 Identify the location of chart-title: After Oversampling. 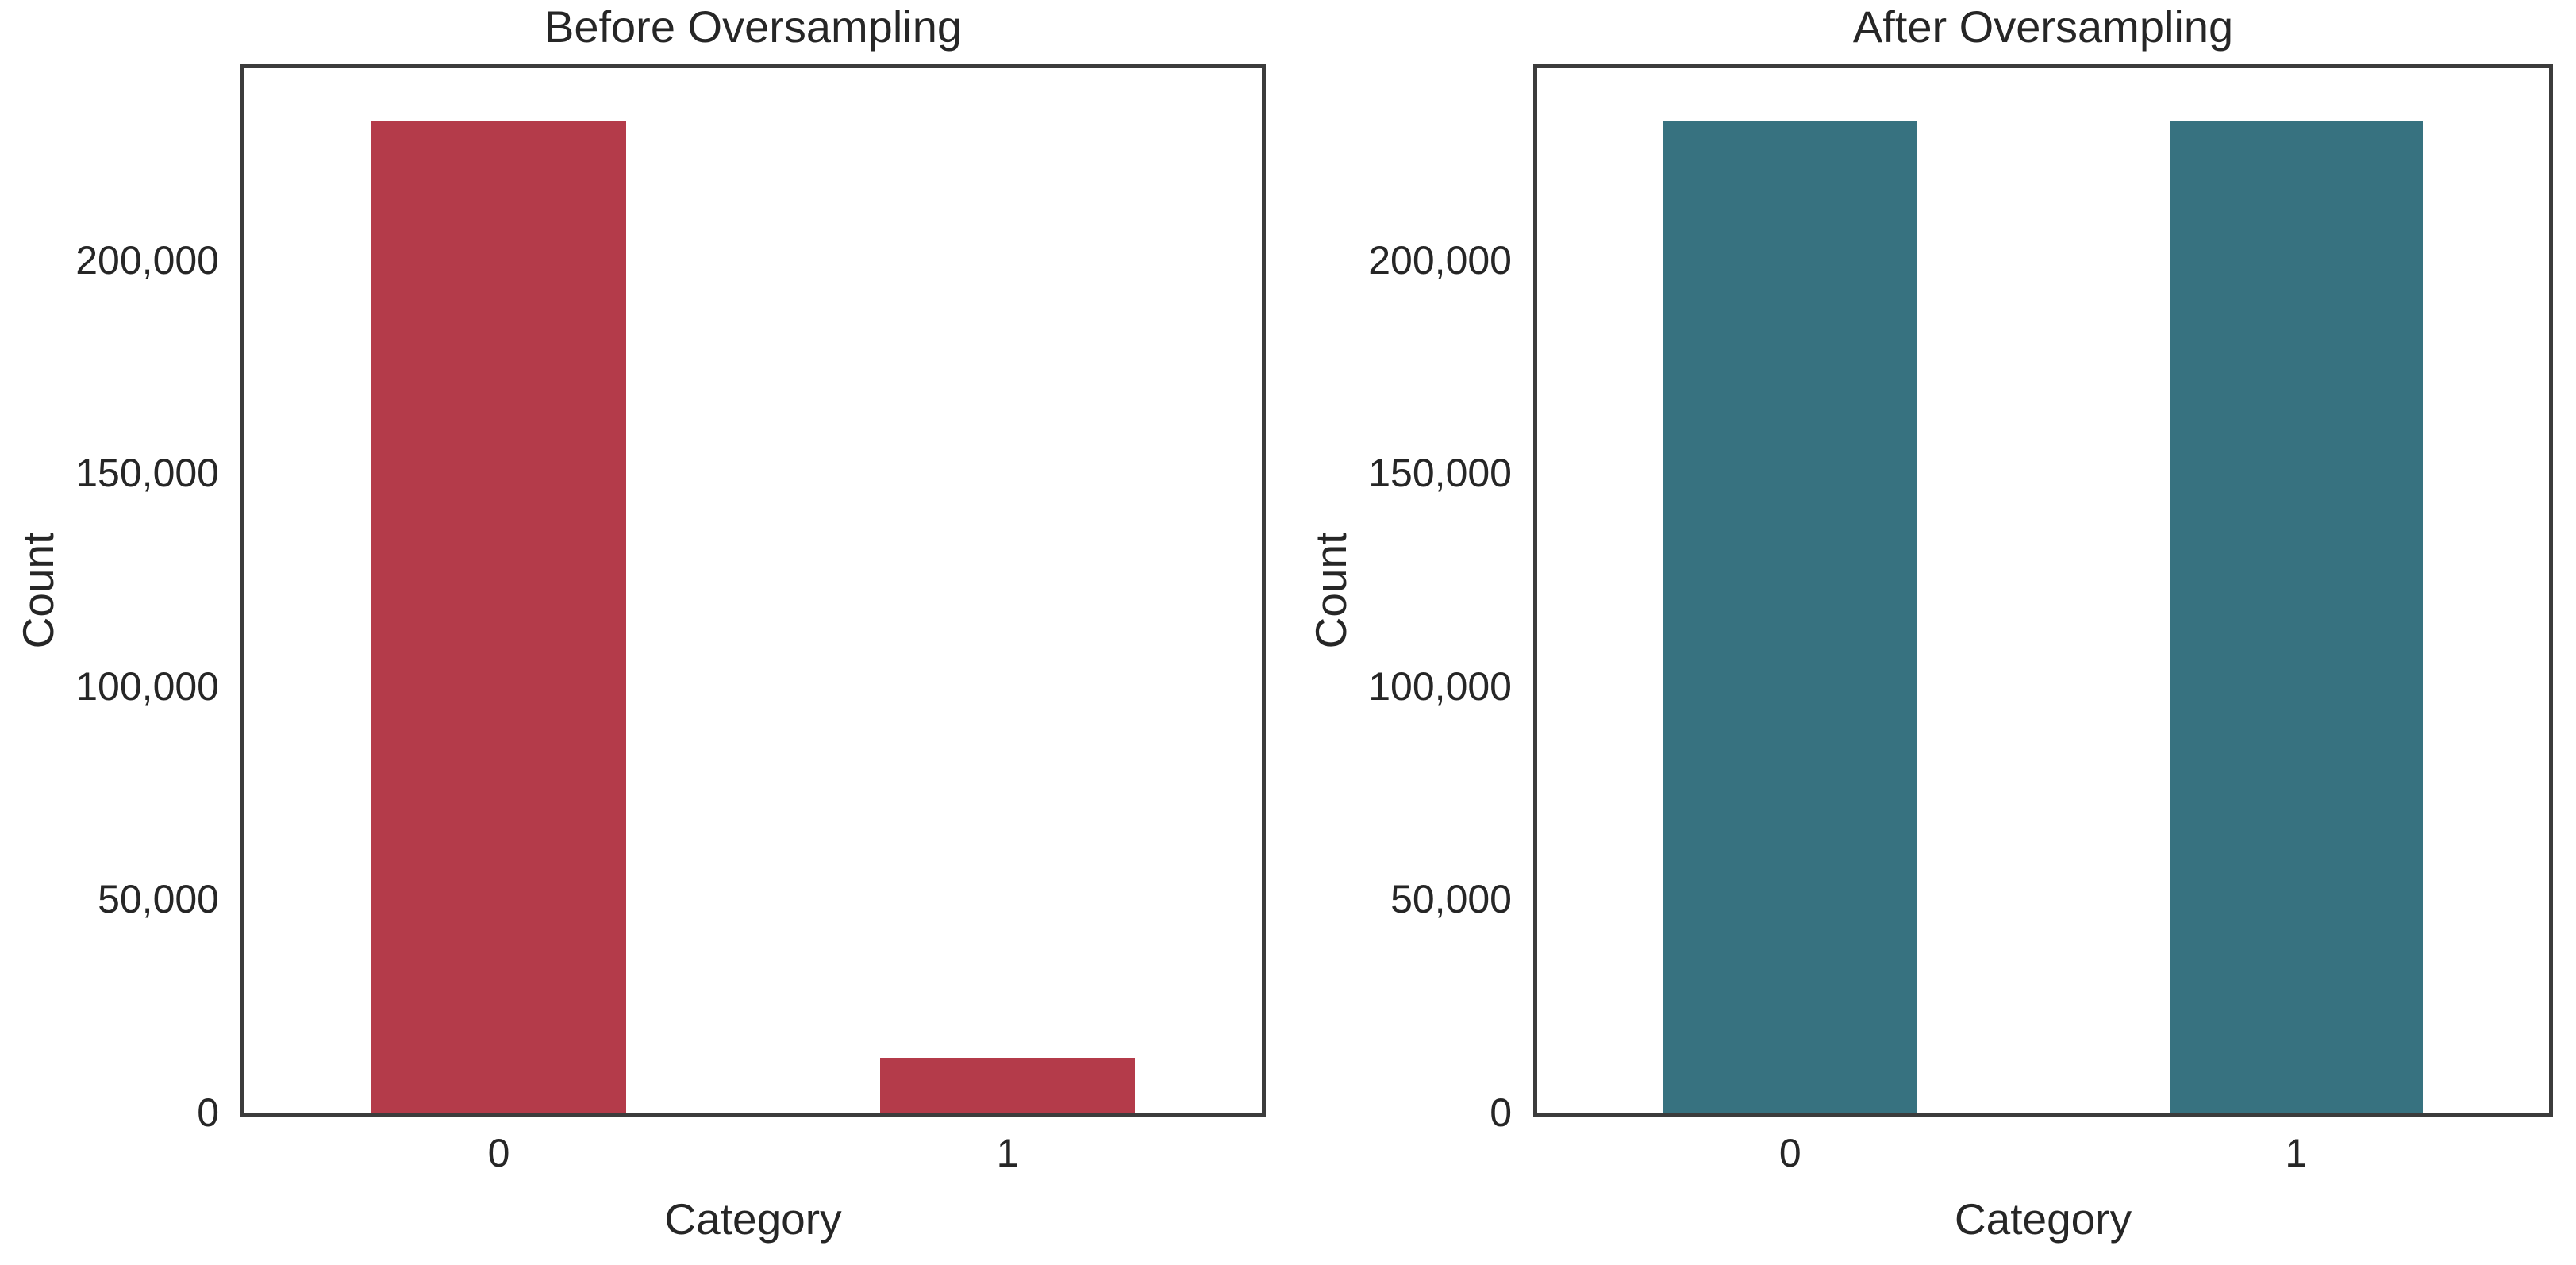
(2043, 27).